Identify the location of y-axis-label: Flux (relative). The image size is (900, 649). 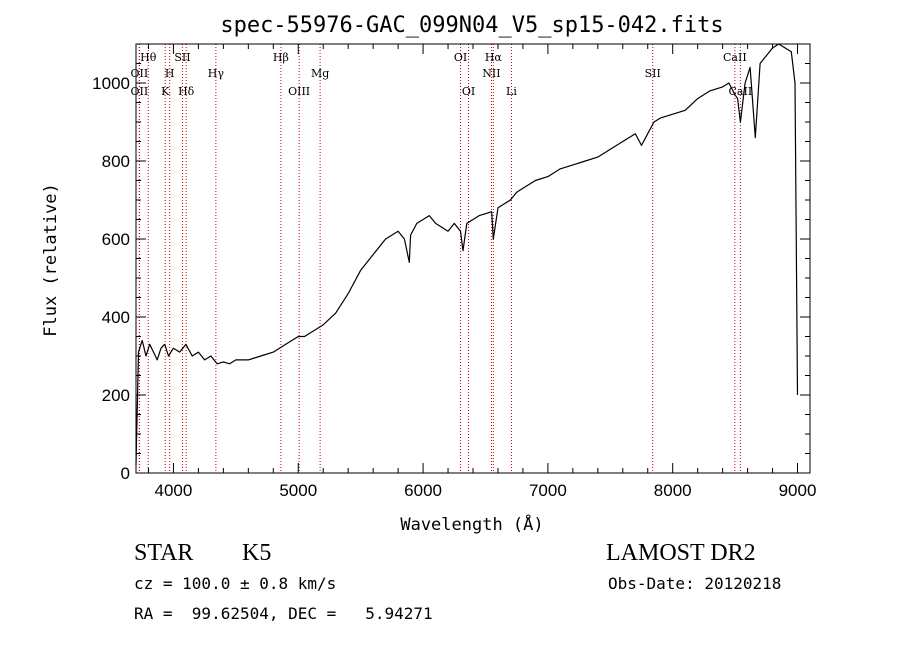
(51, 260).